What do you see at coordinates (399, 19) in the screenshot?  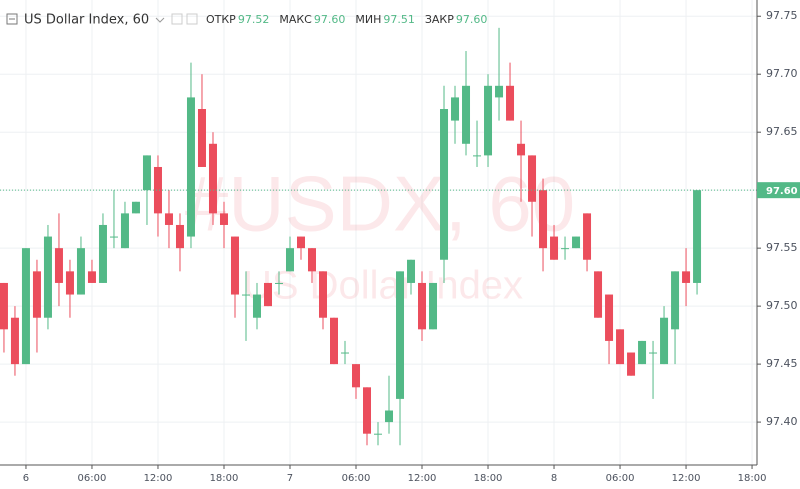 I see `legend-value: 97.51` at bounding box center [399, 19].